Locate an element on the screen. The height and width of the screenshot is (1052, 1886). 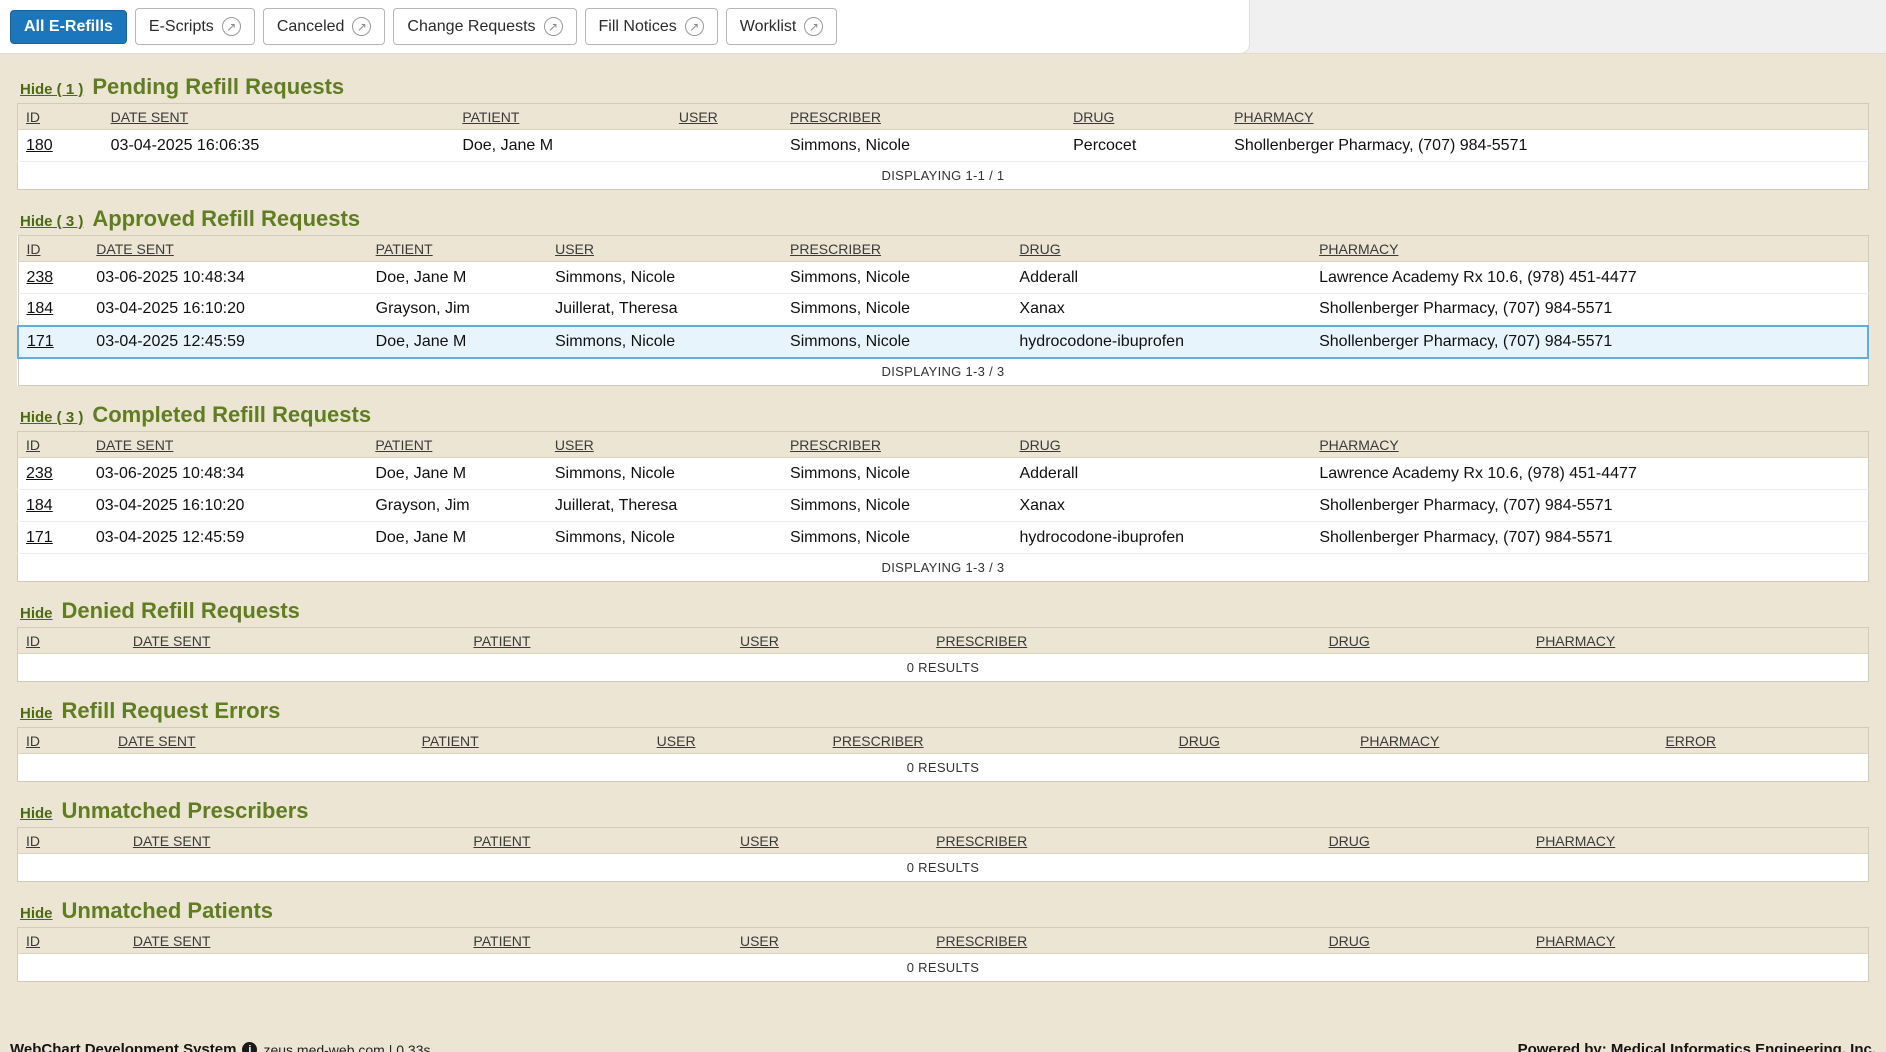
hide-toggle-completed-refill-requests: Hide ( 3 ) is located at coordinates (52, 417).